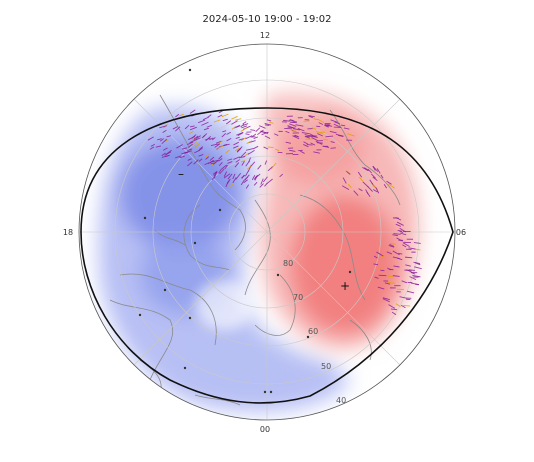 This screenshot has height=462, width=534. Describe the element at coordinates (267, 19) in the screenshot. I see `plot-title: 2024-05-10 19:00 - 19:02` at that location.